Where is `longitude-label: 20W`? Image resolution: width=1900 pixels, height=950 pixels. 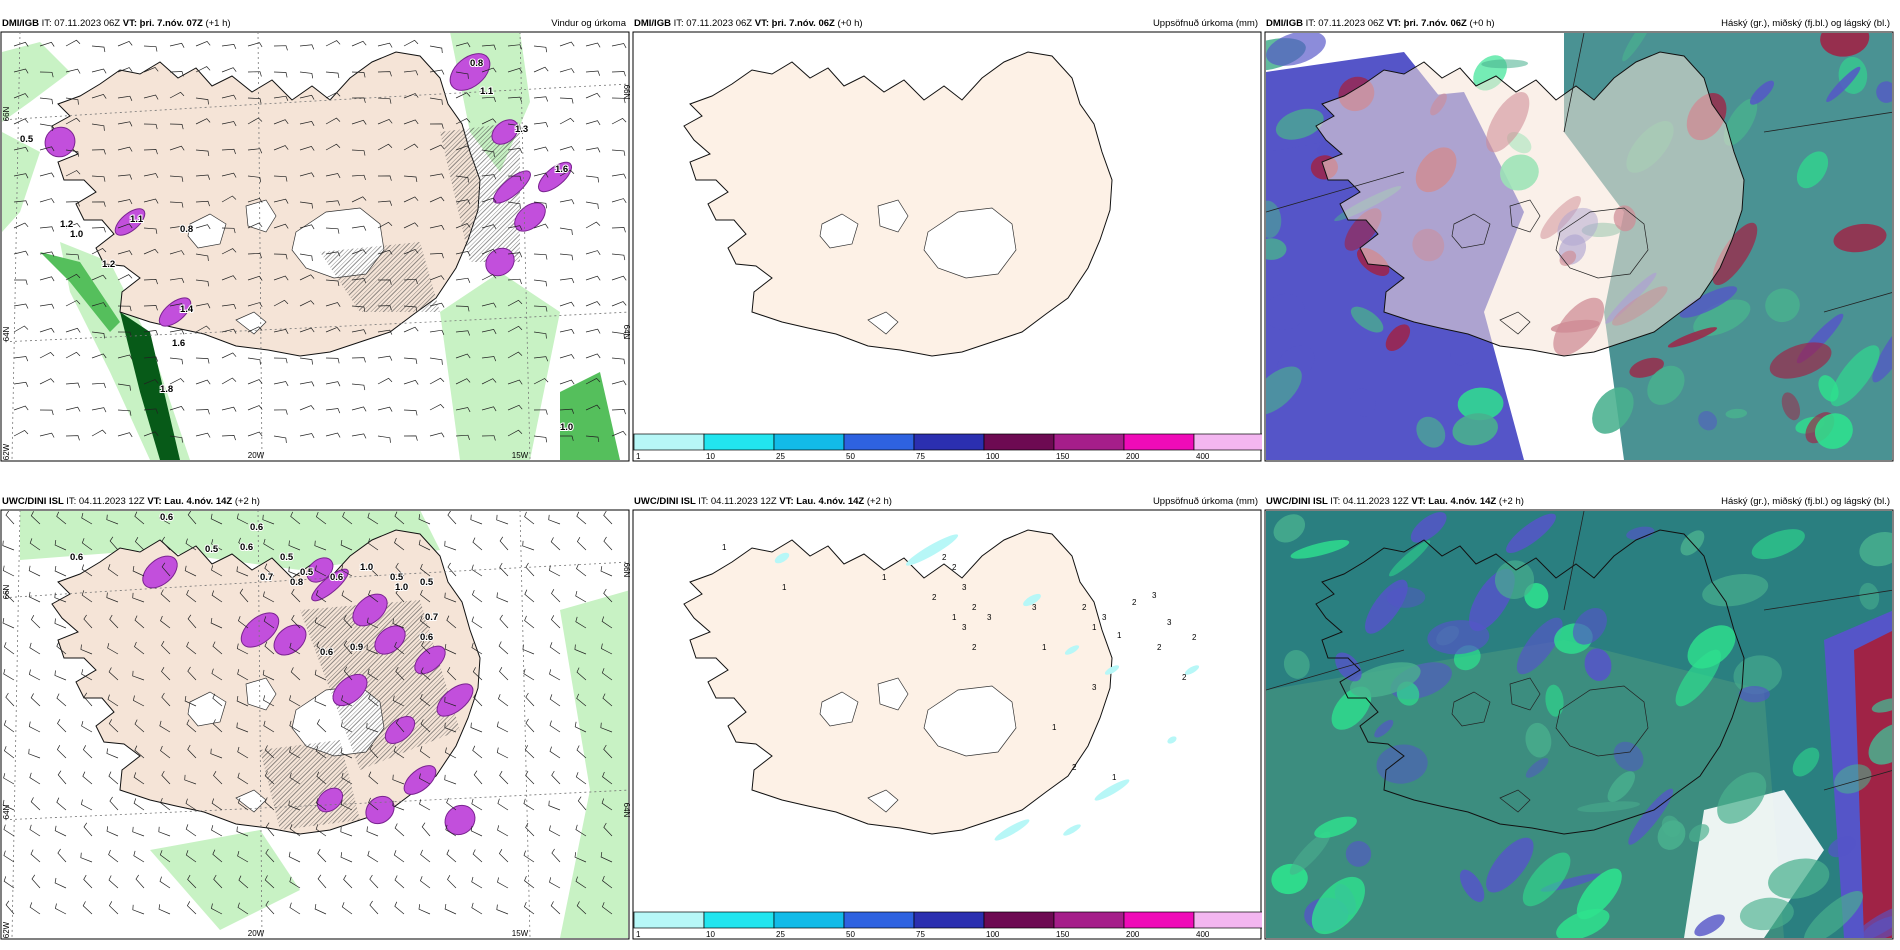 longitude-label: 20W is located at coordinates (256, 933).